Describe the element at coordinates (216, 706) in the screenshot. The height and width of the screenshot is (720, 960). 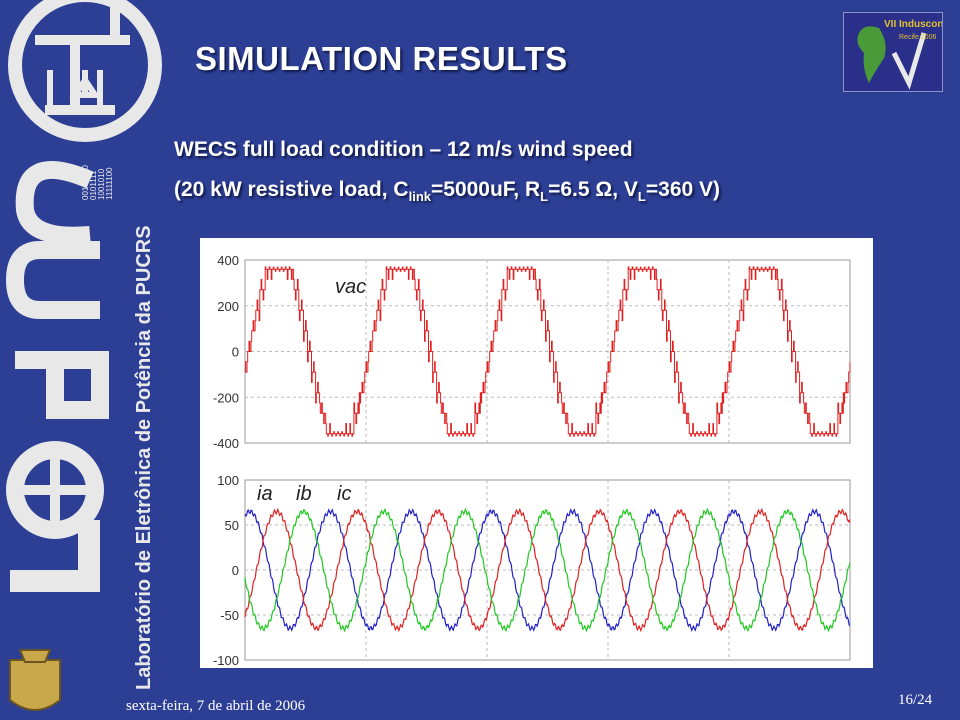
I see `footer-date: sexta-feira, 7 de abril de 2006` at that location.